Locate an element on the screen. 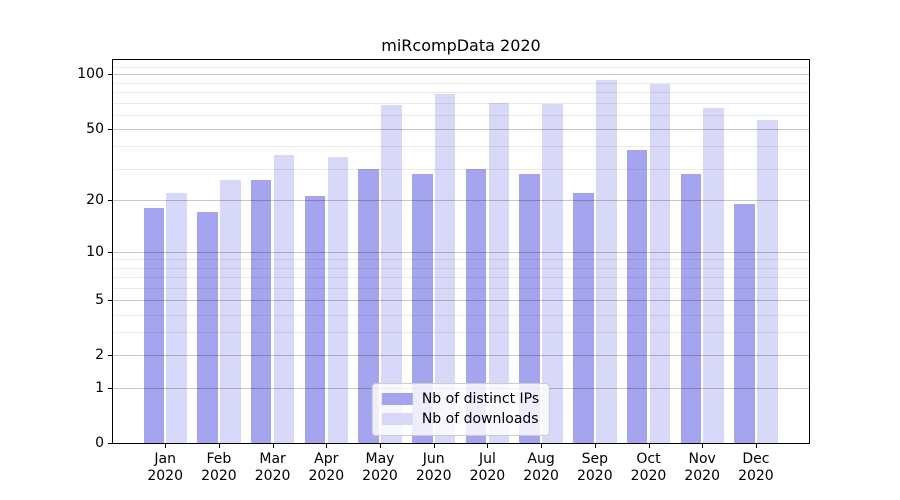 This screenshot has height=500, width=900. bar-dec-downloads is located at coordinates (767, 281).